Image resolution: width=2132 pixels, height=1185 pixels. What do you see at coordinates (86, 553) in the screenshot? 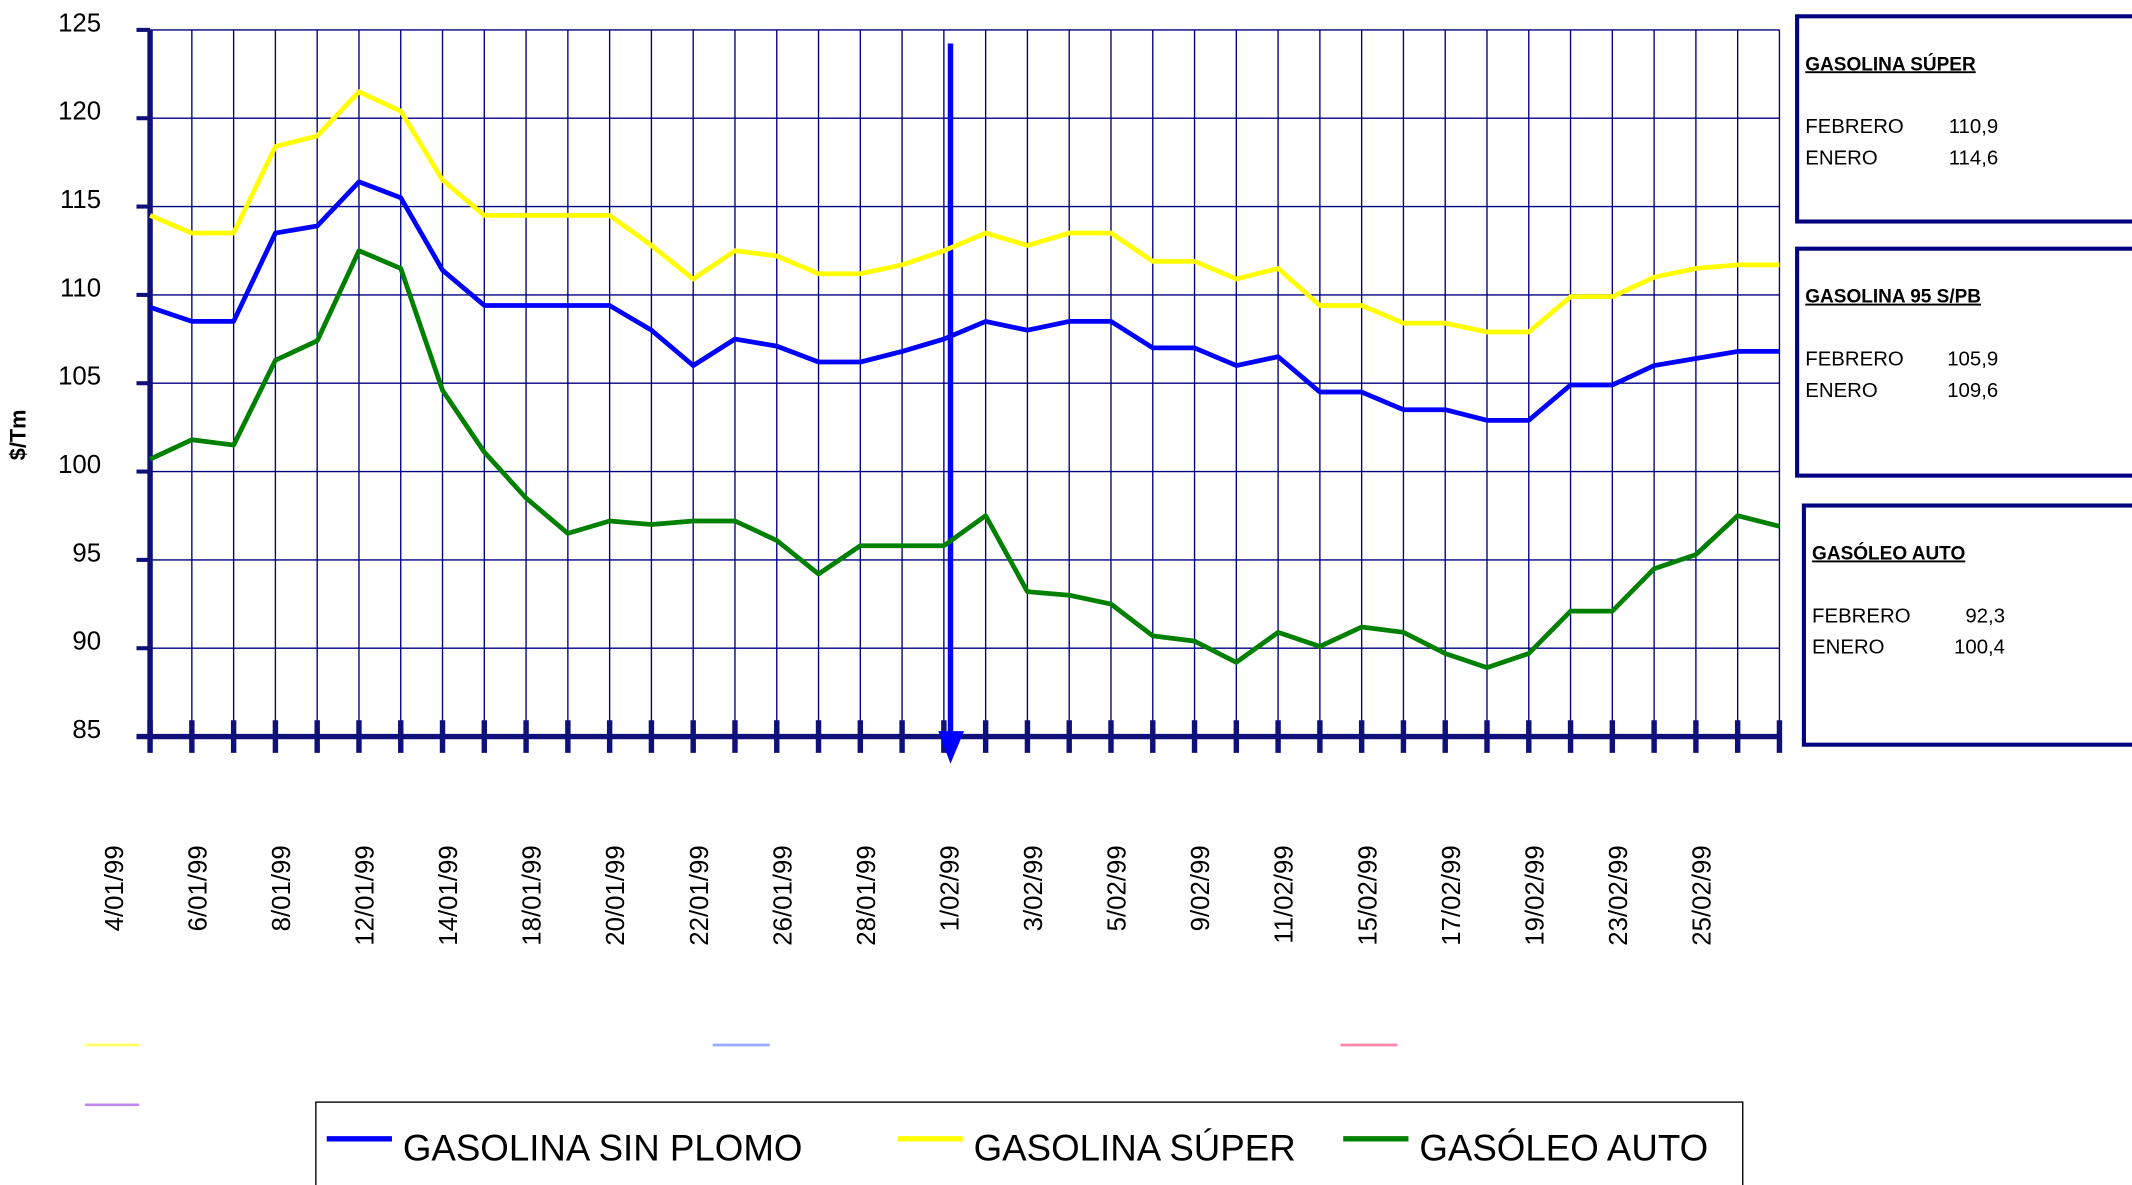
I see `y-tick-label: 95` at bounding box center [86, 553].